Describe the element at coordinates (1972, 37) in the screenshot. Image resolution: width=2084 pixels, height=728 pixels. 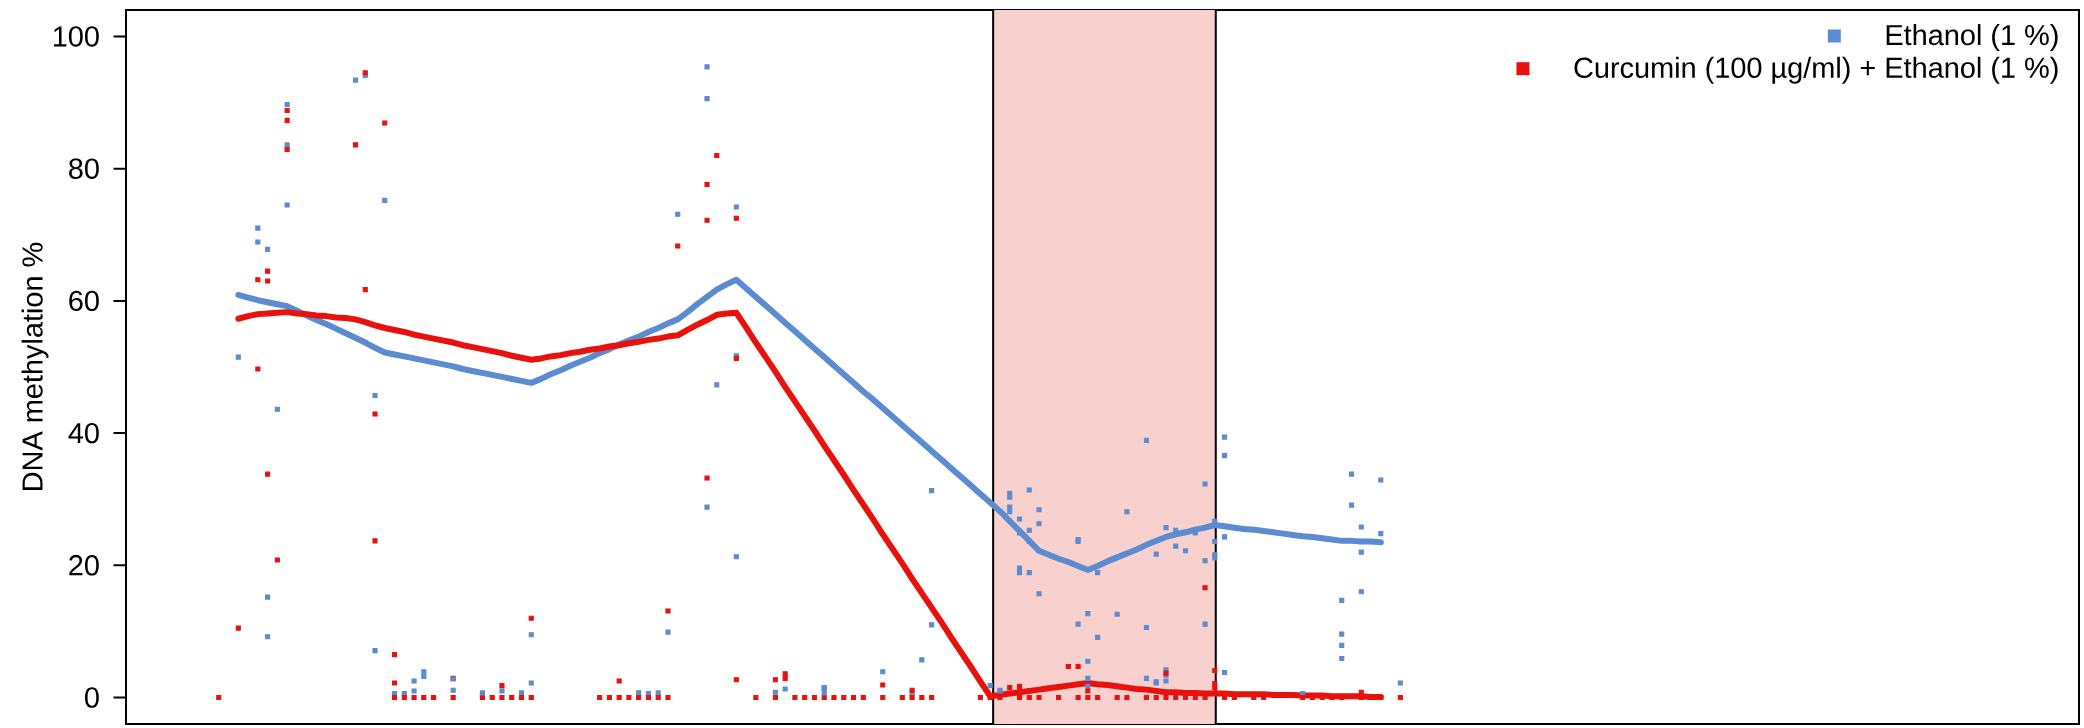
I see `legend-label: Ethanol (1 %)` at that location.